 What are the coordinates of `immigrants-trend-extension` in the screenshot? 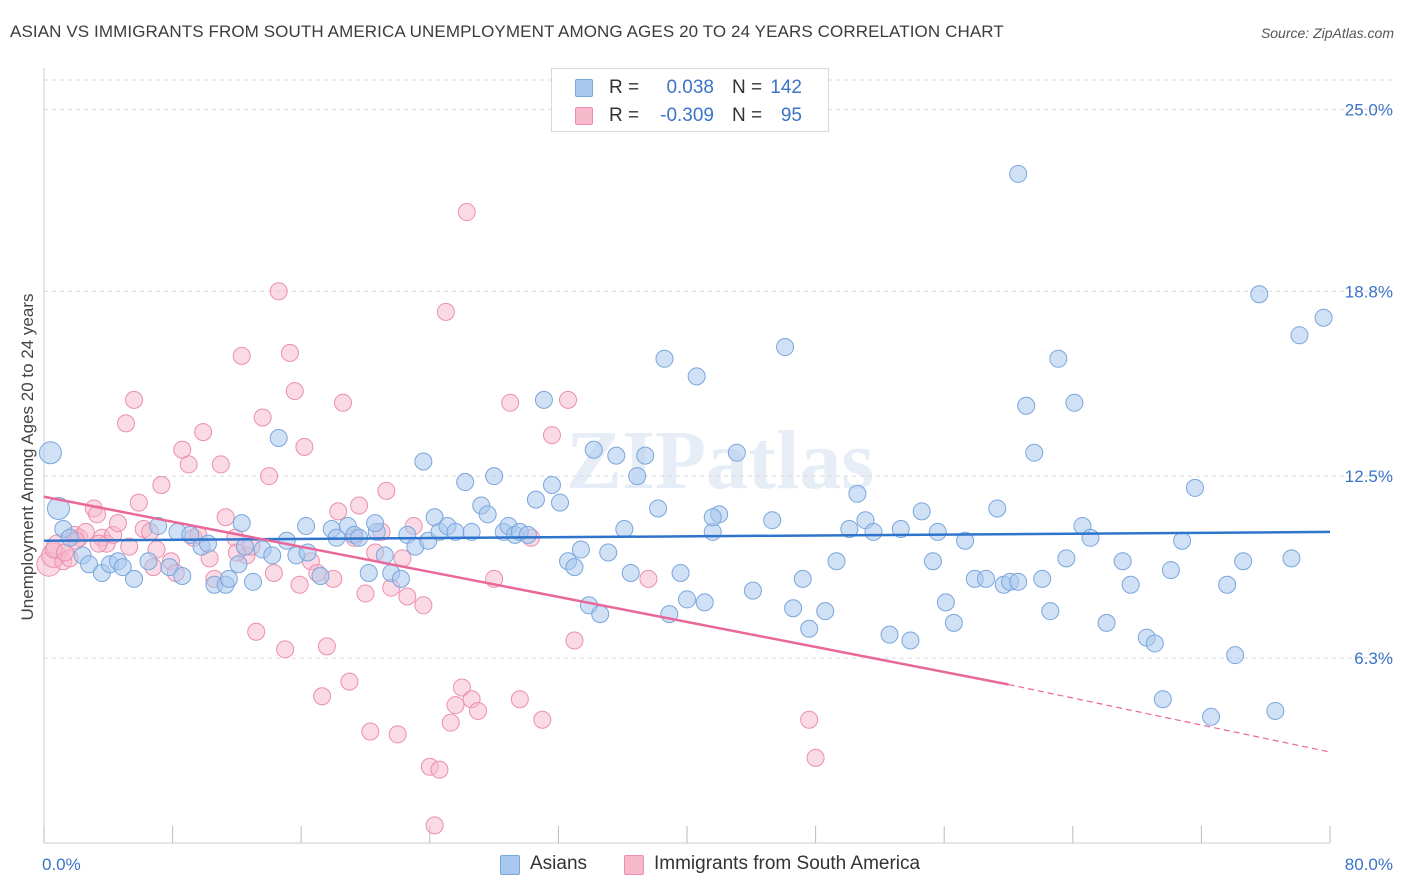 It's located at (1169, 718).